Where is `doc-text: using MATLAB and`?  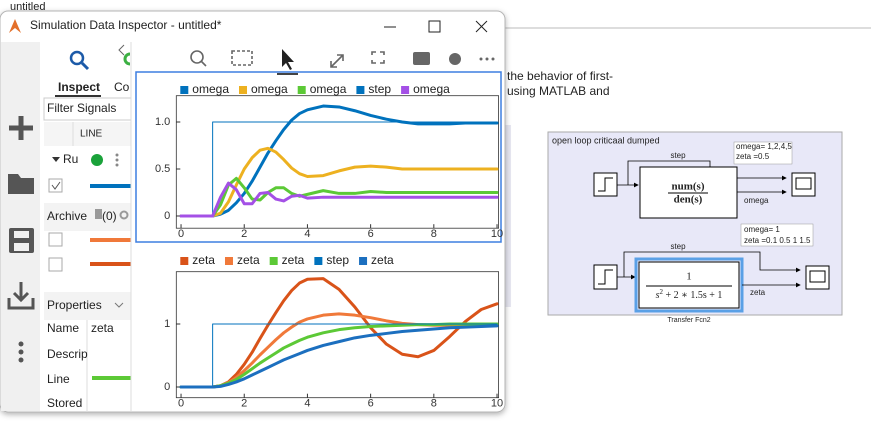 doc-text: using MATLAB and is located at coordinates (558, 91).